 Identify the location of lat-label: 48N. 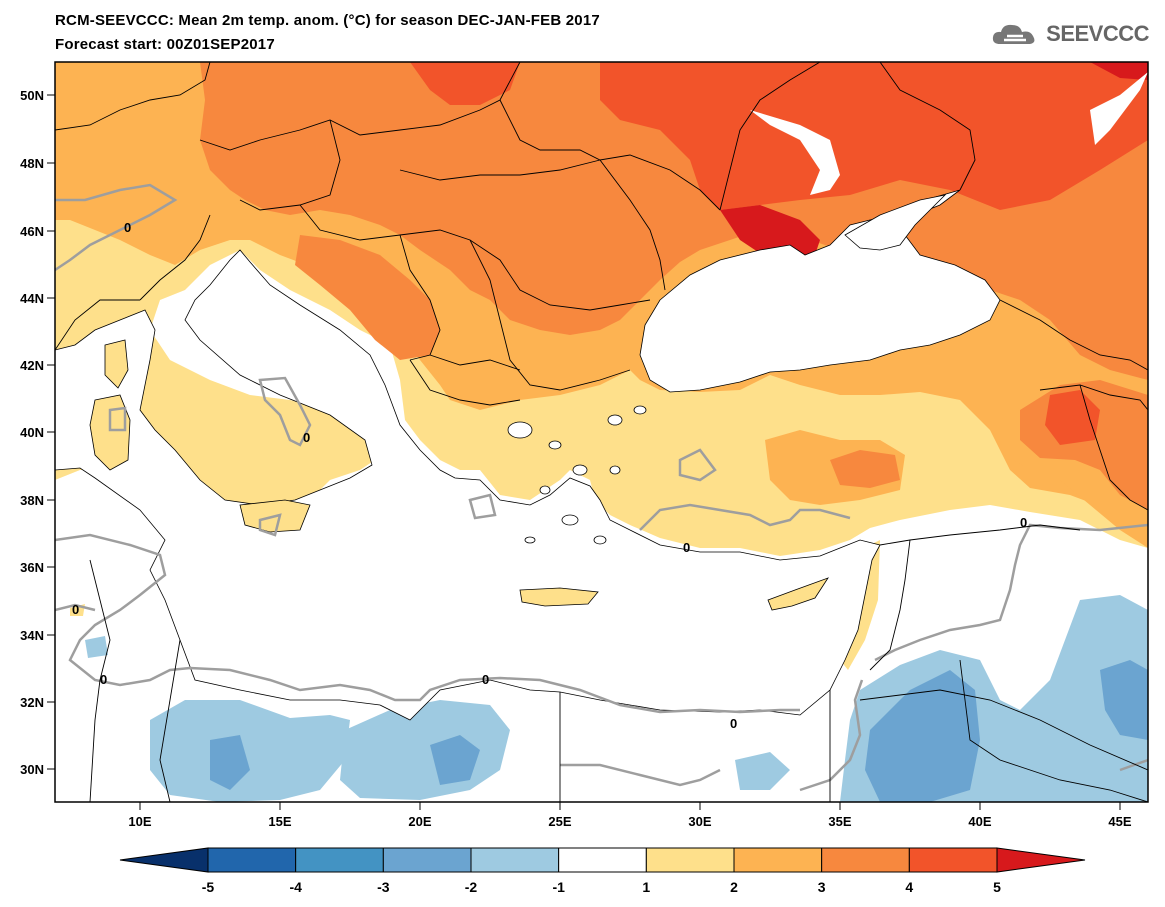
(32, 163).